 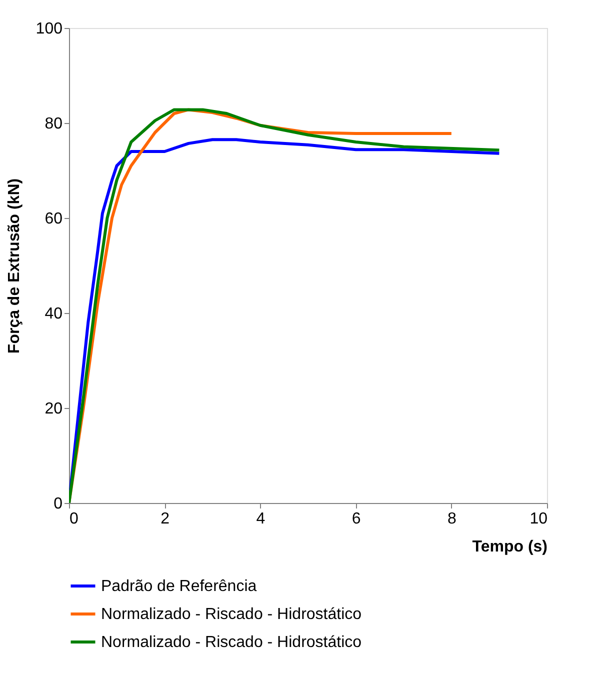 I want to click on y-tick-label: 80, so click(x=53, y=124).